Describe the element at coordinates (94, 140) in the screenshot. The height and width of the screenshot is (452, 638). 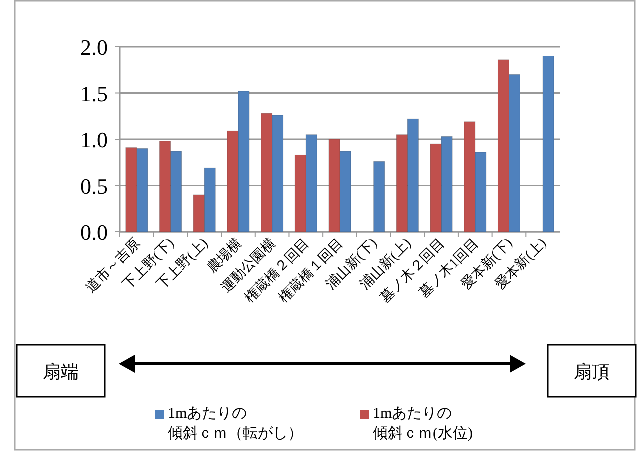
I see `y-tick-label: 1.0` at that location.